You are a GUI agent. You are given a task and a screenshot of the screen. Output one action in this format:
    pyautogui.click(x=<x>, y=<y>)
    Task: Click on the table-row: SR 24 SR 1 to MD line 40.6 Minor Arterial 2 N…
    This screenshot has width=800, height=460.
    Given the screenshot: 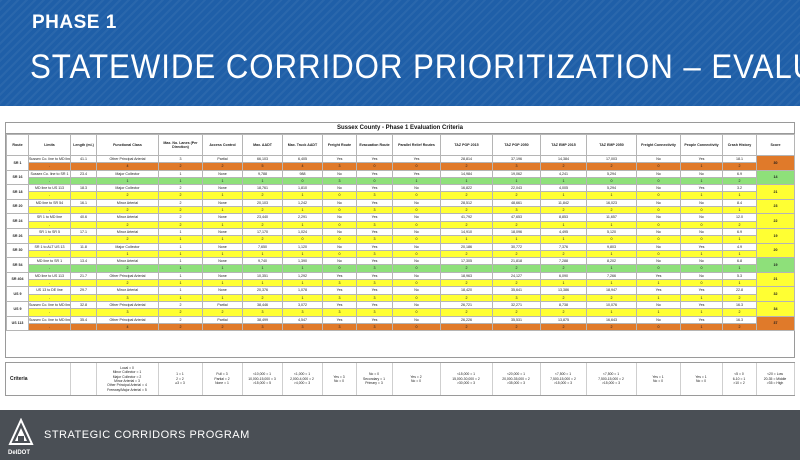 What is the action you would take?
    pyautogui.click(x=400, y=221)
    